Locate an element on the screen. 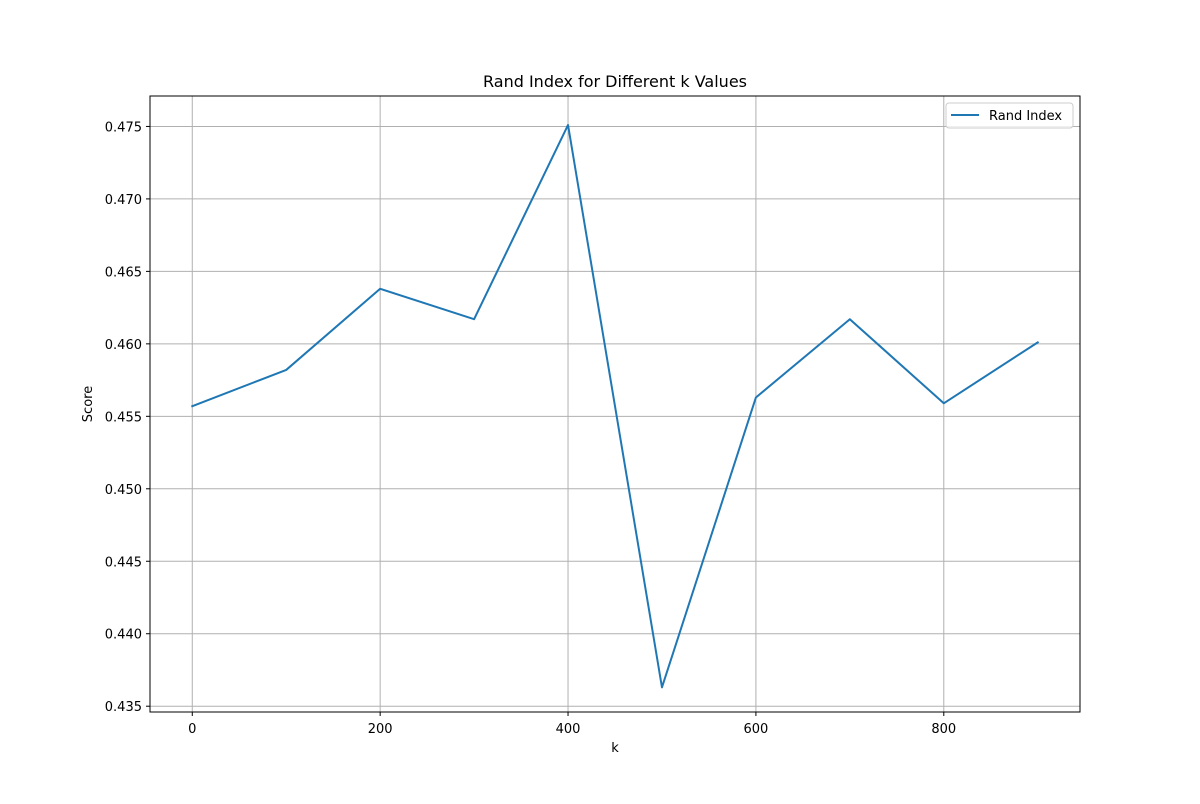 The width and height of the screenshot is (1200, 804). x-axis-label: k is located at coordinates (615, 748).